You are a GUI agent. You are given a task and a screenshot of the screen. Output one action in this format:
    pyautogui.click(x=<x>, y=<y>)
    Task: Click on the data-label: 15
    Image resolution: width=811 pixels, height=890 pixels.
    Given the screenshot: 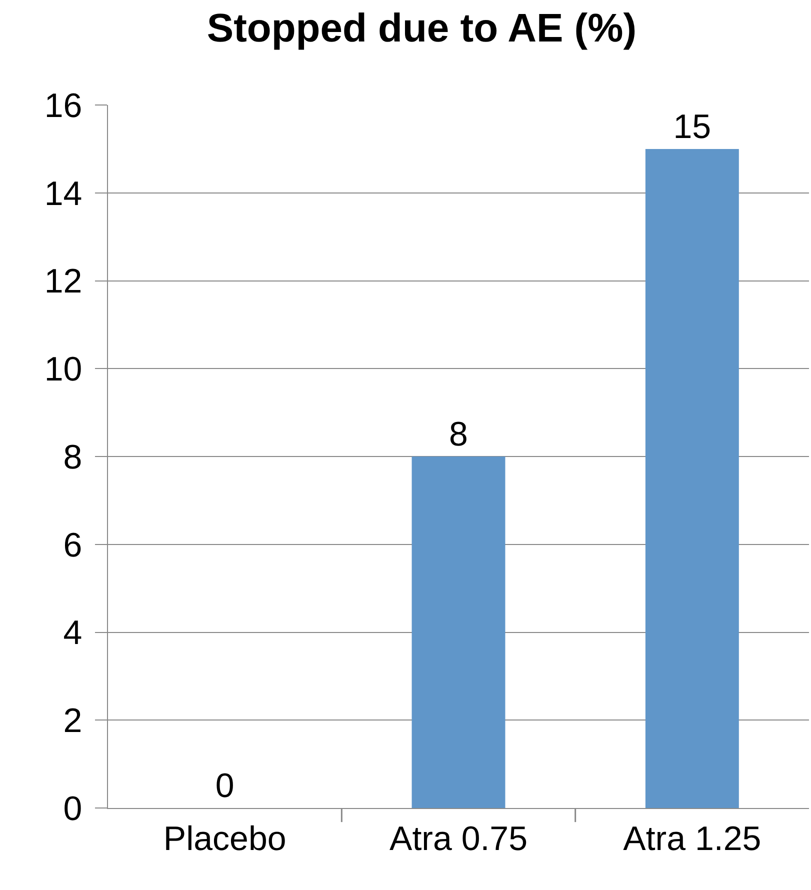 What is the action you would take?
    pyautogui.click(x=692, y=127)
    